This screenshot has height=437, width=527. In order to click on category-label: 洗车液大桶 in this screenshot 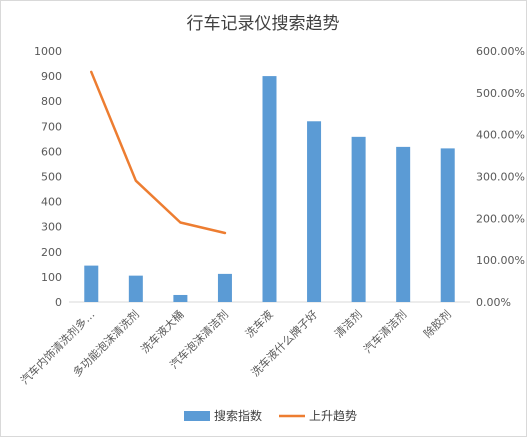, I will do `click(162, 331)`.